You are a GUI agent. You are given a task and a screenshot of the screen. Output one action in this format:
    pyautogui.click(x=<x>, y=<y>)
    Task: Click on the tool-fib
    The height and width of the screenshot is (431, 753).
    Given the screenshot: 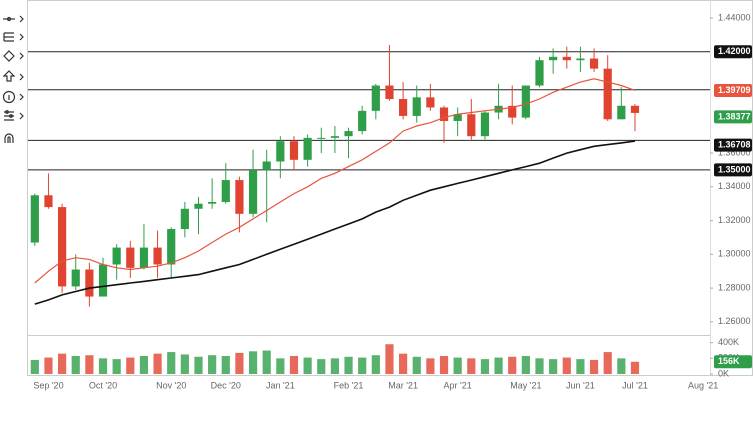 What is the action you would take?
    pyautogui.click(x=13, y=37)
    